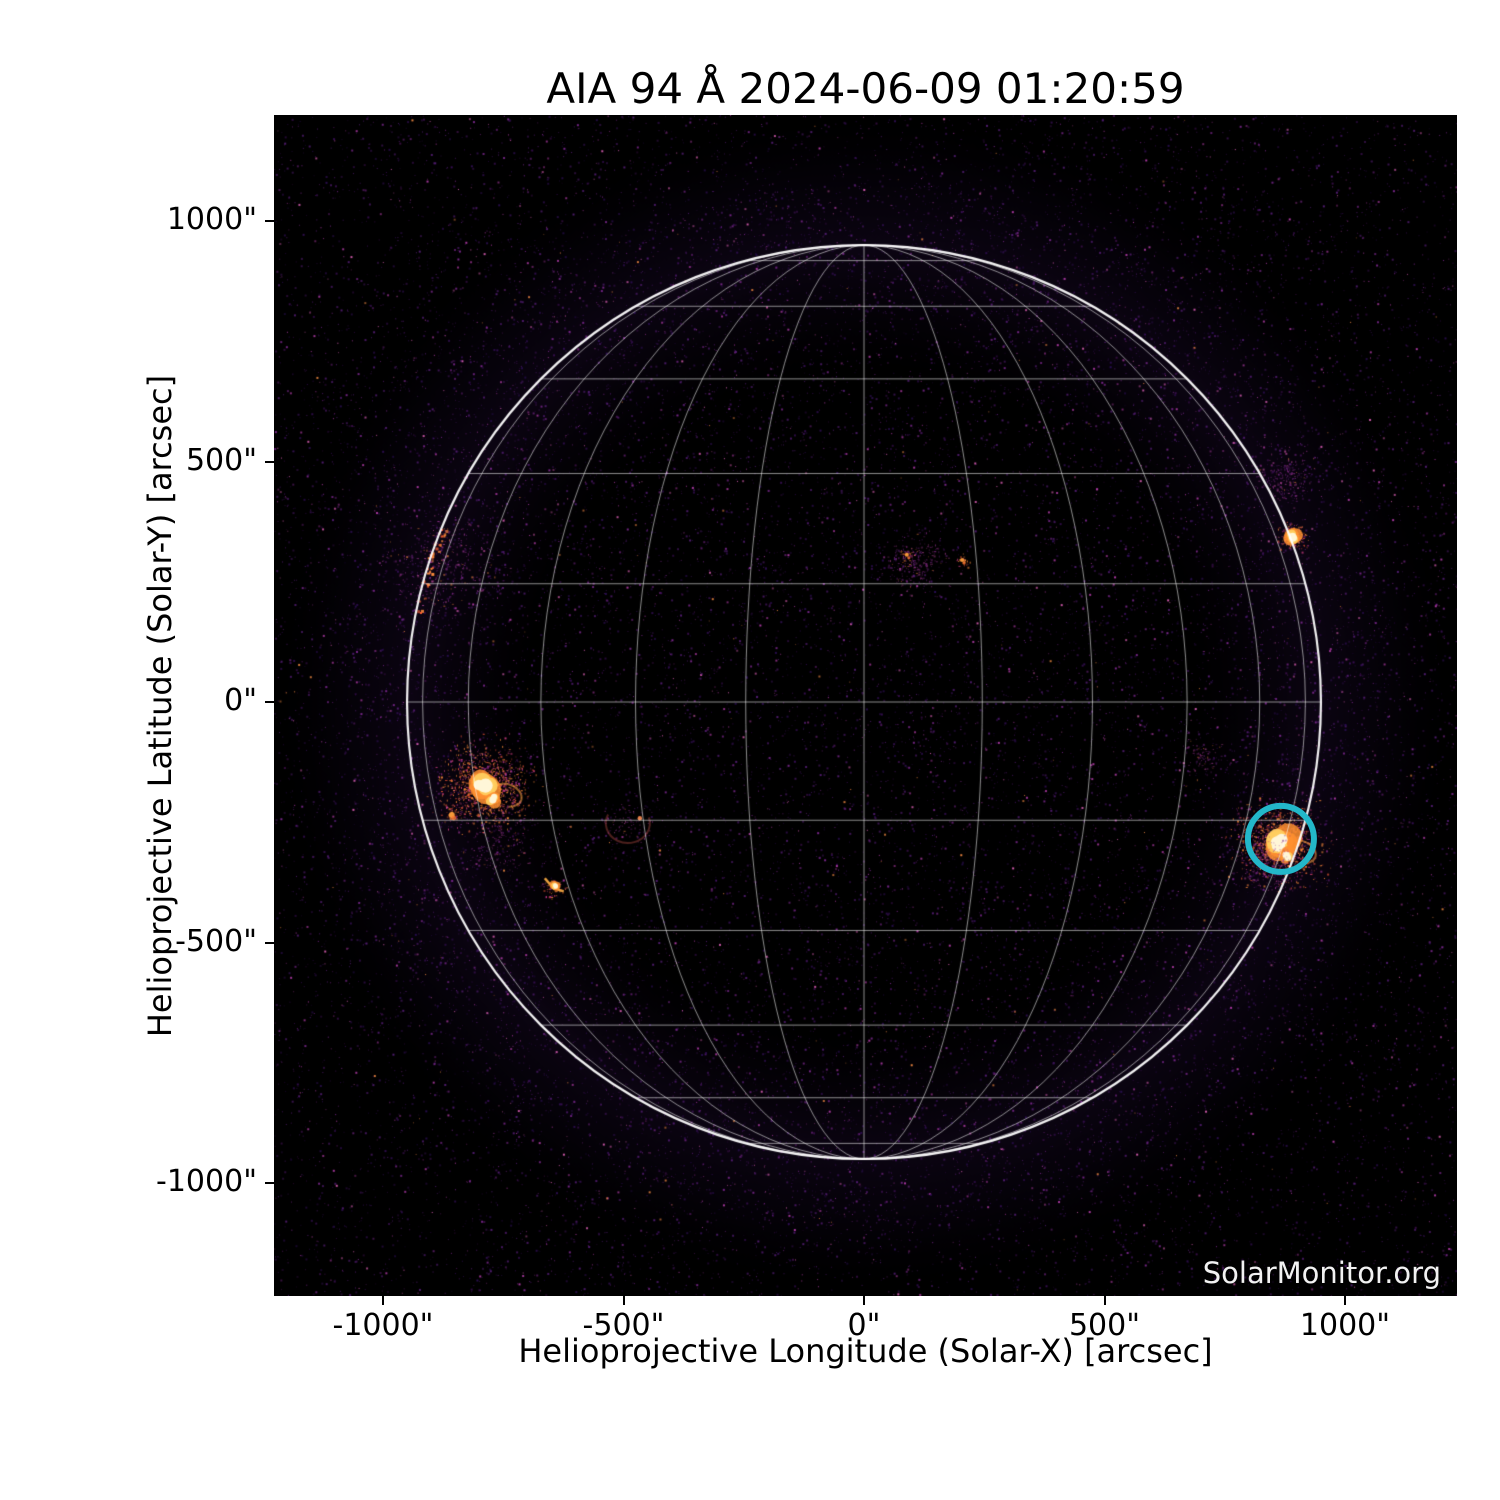 The width and height of the screenshot is (1500, 1500). Describe the element at coordinates (211, 219) in the screenshot. I see `y-tick-label: 1000"` at that location.